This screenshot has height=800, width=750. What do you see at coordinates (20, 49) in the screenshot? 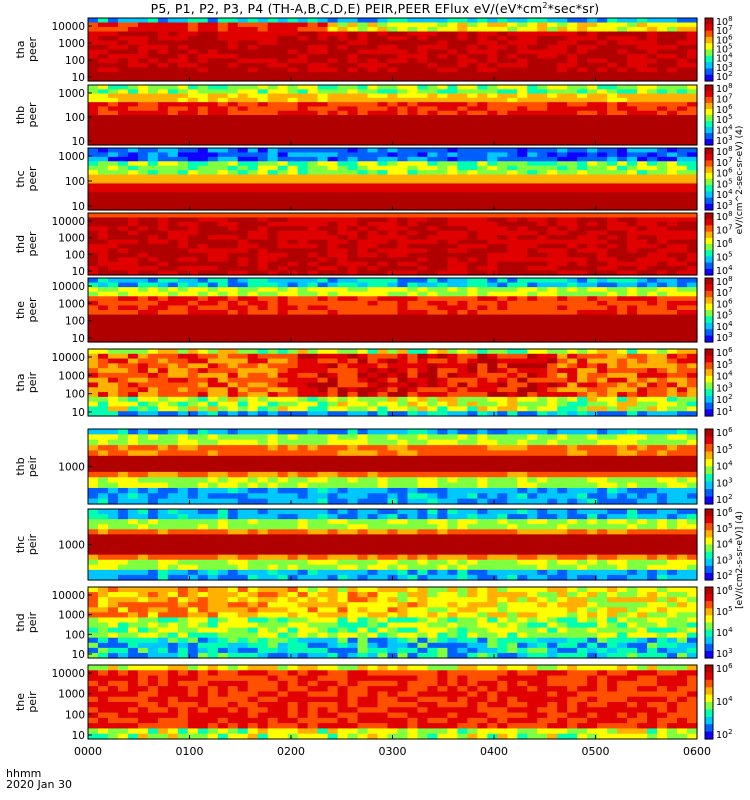
I see `panel-ylabel-probe: tha` at bounding box center [20, 49].